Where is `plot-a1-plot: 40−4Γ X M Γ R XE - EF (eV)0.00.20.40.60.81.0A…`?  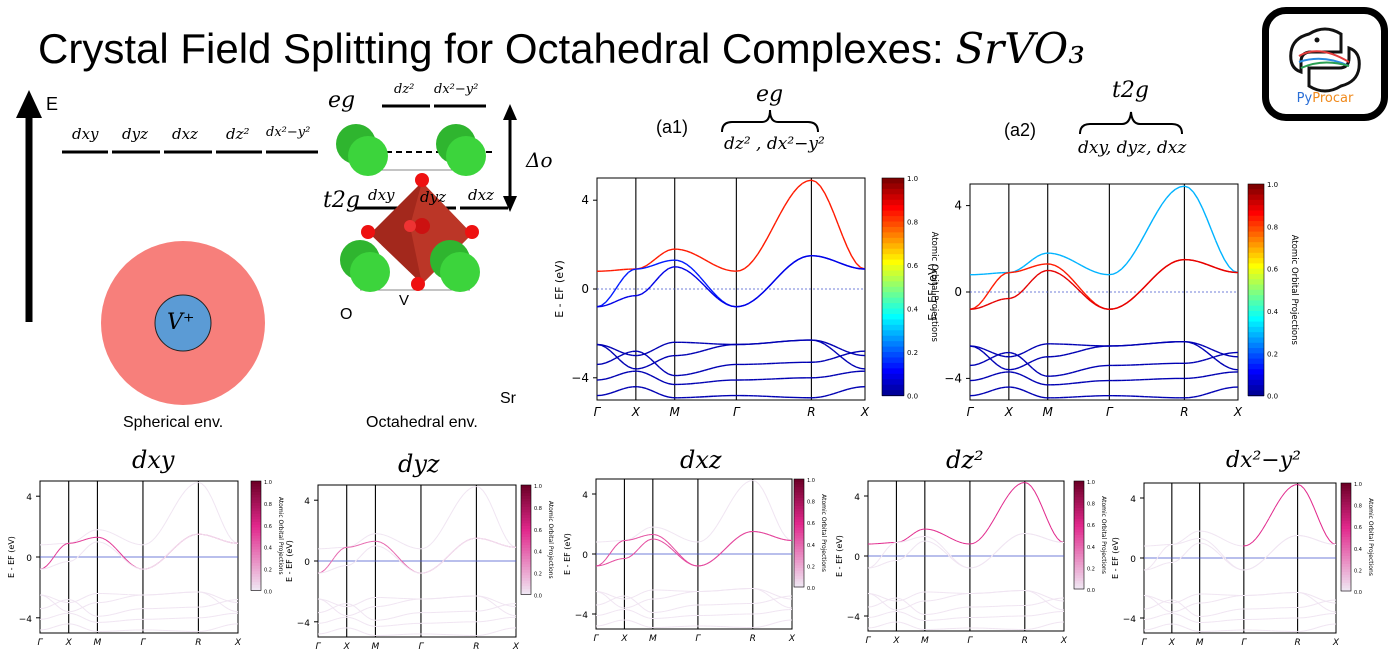 plot-a1-plot: 40−4Γ X M Γ R XE - EF (eV)0.00.20.40.60.81.0A… is located at coordinates (746, 297).